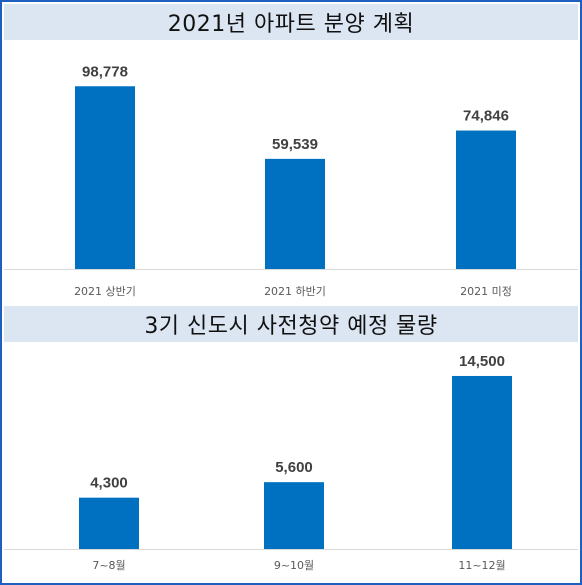 The image size is (582, 585). What do you see at coordinates (109, 483) in the screenshot?
I see `data-label-1: 4,300` at bounding box center [109, 483].